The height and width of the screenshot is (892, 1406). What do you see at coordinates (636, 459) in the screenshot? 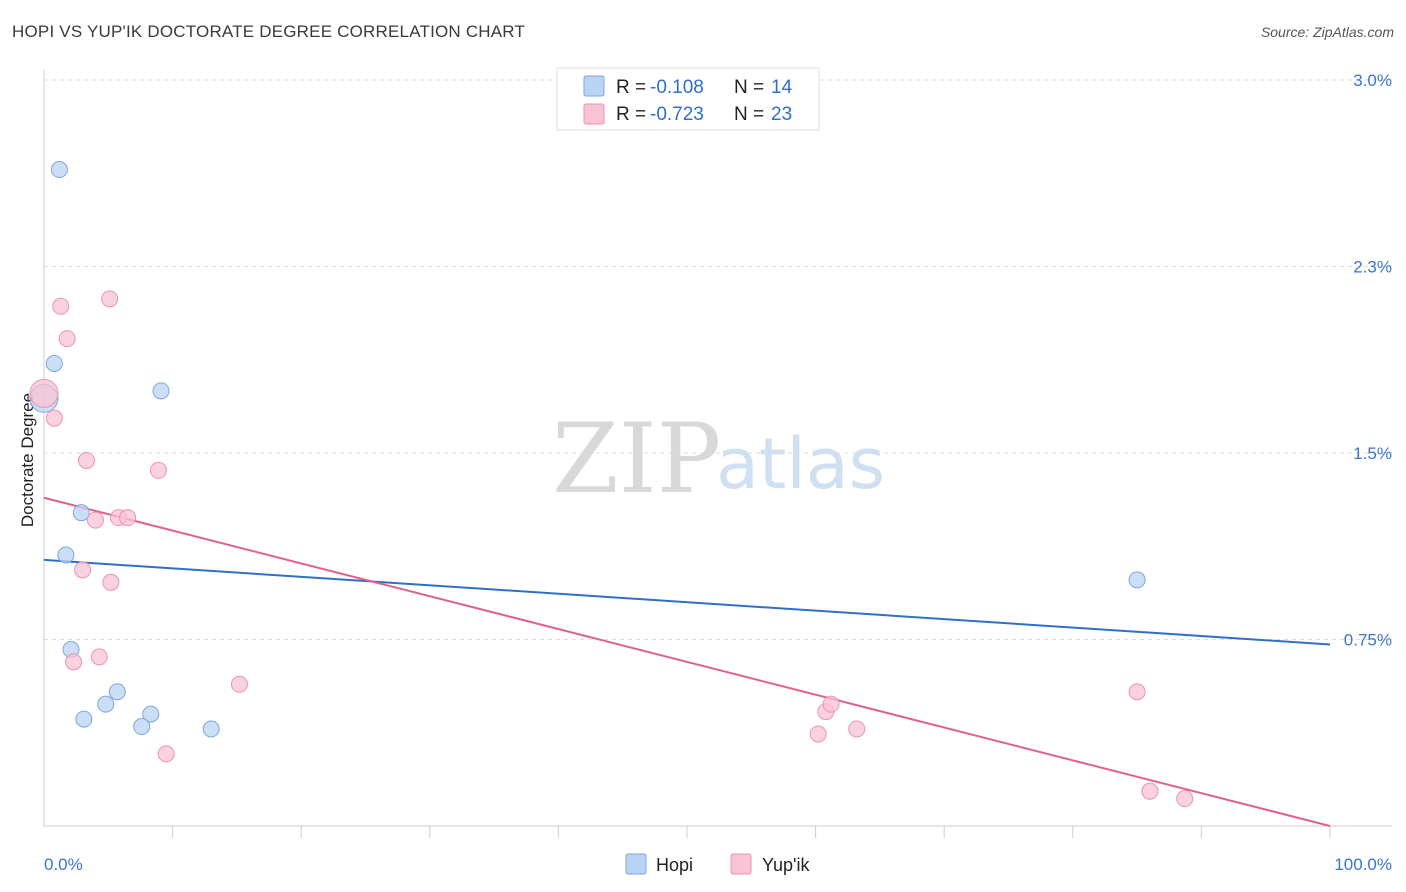
I see `watermark-zip: ZIP` at bounding box center [636, 459].